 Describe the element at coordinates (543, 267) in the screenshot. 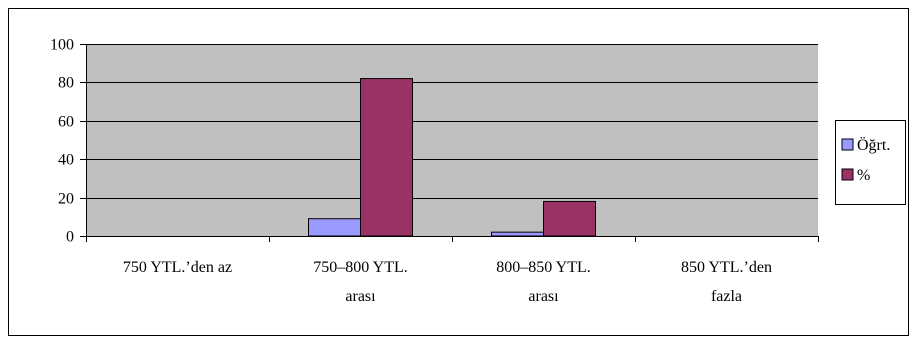

I see `x-category-label: 800–850 YTL.` at that location.